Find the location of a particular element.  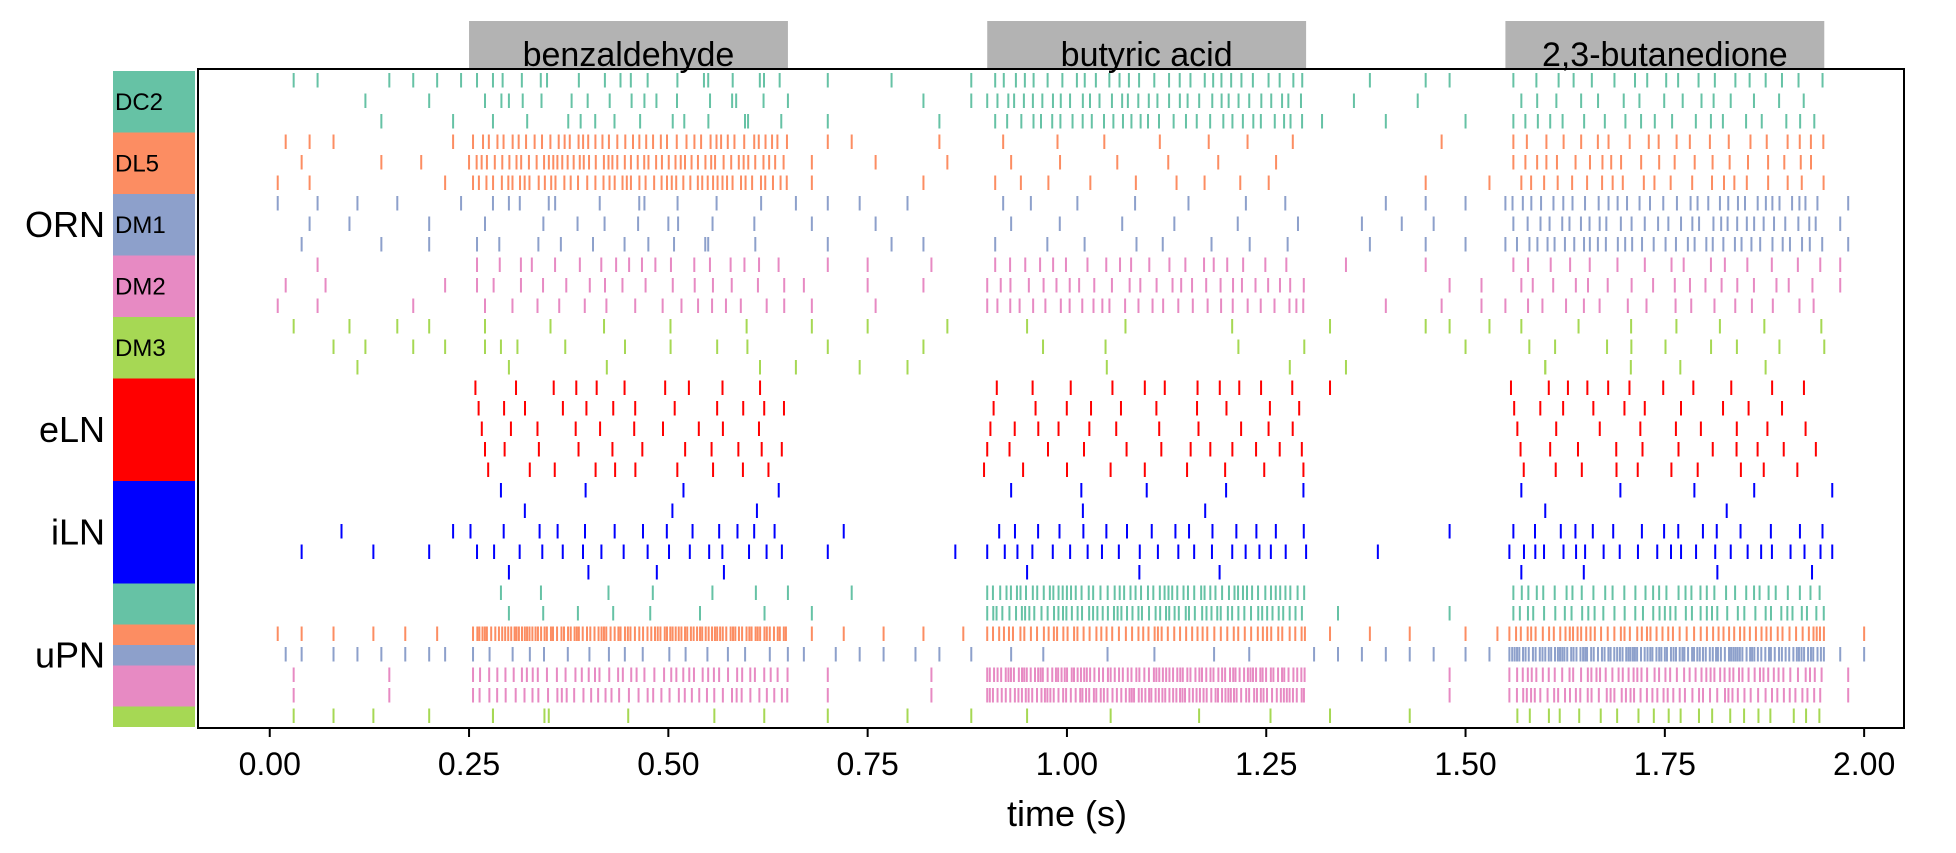

group-label: iLN is located at coordinates (78, 531).